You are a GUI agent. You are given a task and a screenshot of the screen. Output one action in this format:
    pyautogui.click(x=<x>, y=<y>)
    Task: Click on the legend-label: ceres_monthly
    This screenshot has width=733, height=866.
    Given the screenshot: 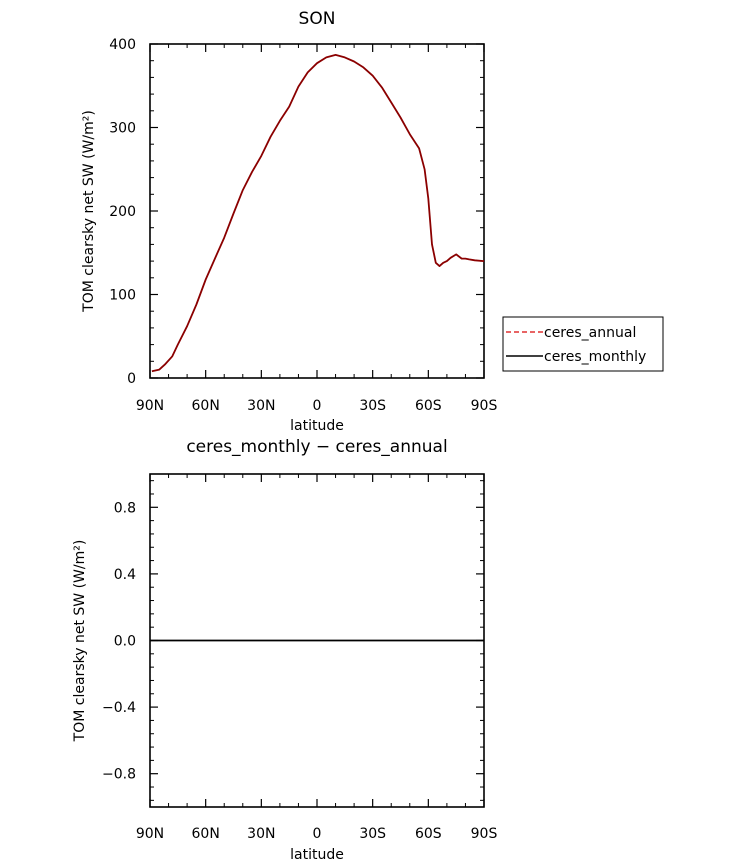 What is the action you would take?
    pyautogui.click(x=595, y=357)
    